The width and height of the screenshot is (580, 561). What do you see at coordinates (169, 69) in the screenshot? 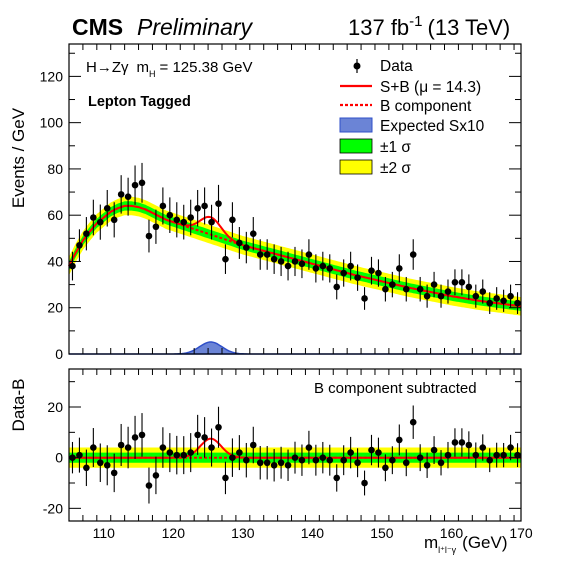
I see `process-label: H→Zγ mH = 125.38 GeV` at bounding box center [169, 69].